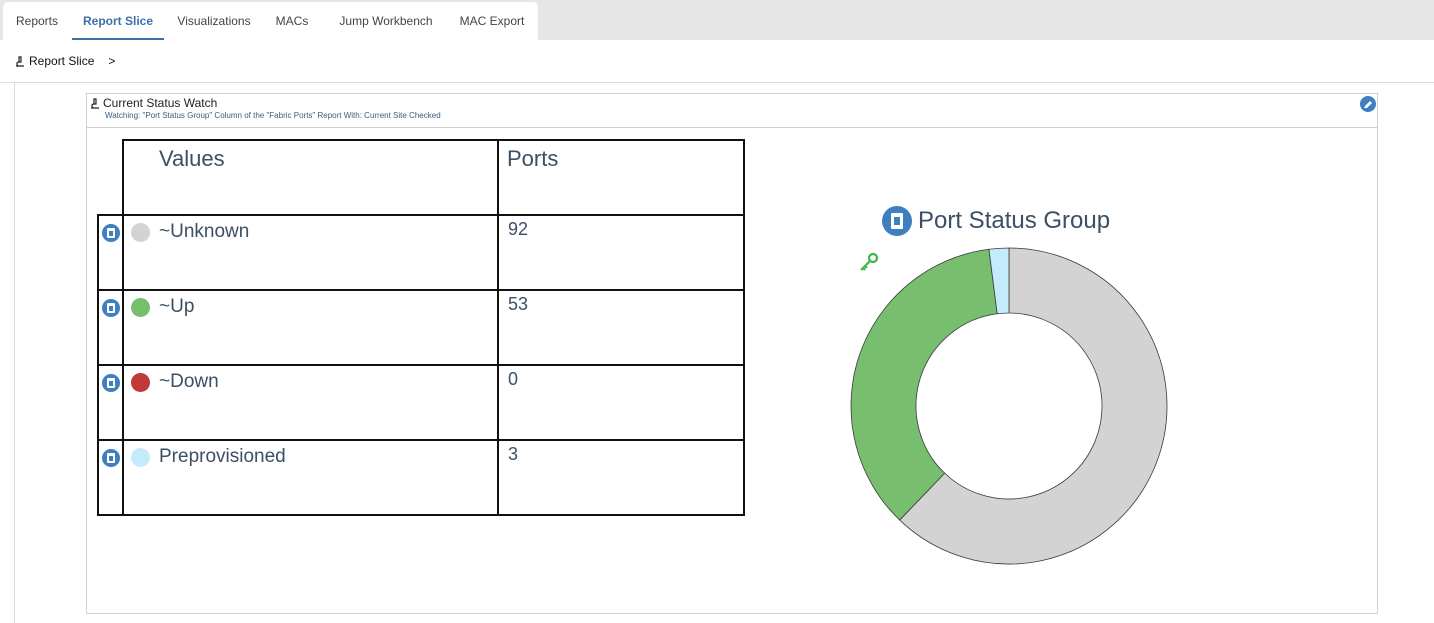  I want to click on row-label: Preprovisioned, so click(222, 456).